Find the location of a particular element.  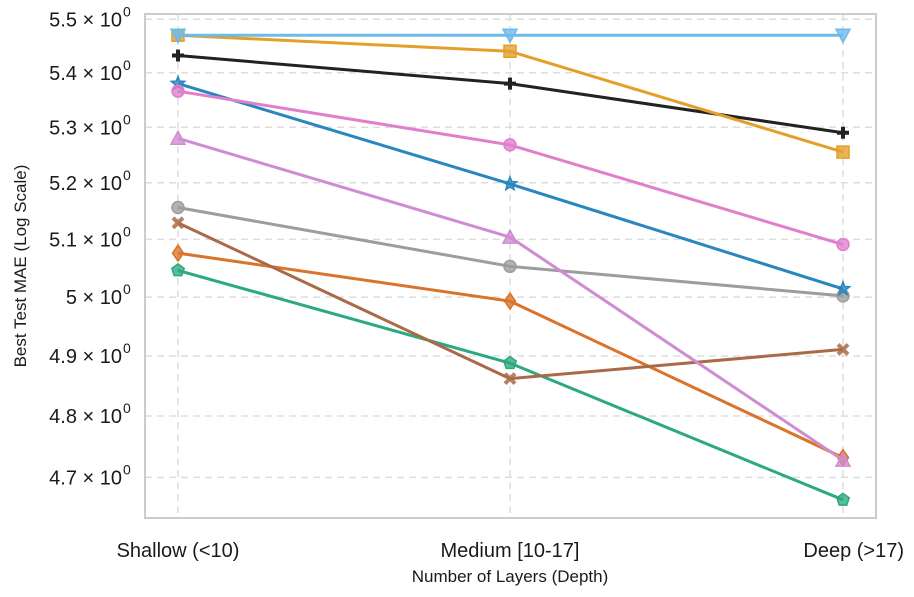

y-tick-label: 4.8 × 10 is located at coordinates (85, 417).